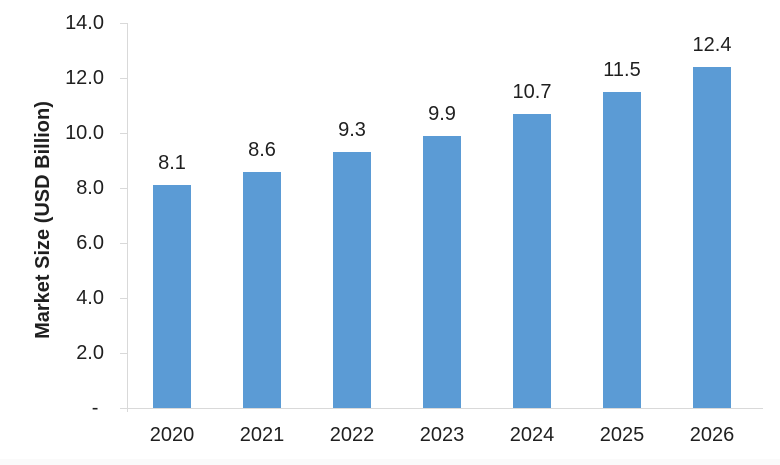 The image size is (780, 465). What do you see at coordinates (712, 237) in the screenshot?
I see `bar-2026` at bounding box center [712, 237].